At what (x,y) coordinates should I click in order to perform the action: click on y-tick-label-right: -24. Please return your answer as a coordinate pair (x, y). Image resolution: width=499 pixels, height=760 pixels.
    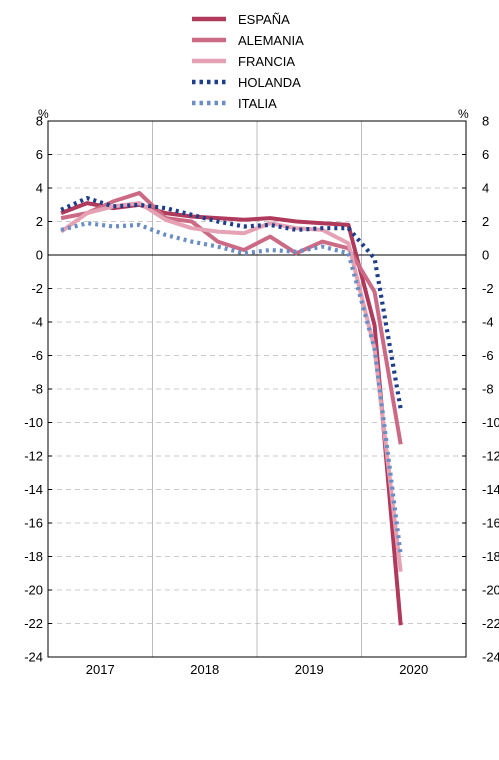
    Looking at the image, I should click on (490, 657).